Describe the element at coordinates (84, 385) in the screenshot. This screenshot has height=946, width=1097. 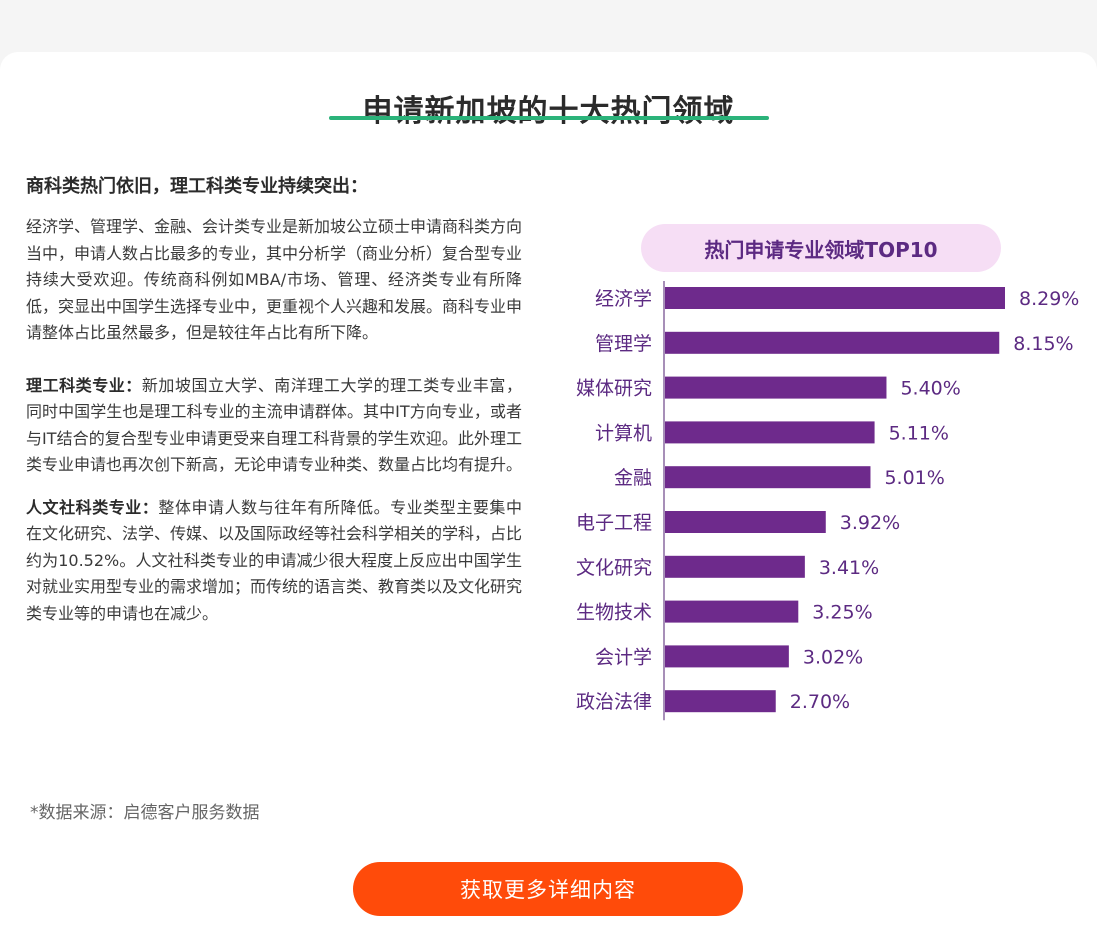
I see `stem-paragraph-lead: 理工科类专业：` at that location.